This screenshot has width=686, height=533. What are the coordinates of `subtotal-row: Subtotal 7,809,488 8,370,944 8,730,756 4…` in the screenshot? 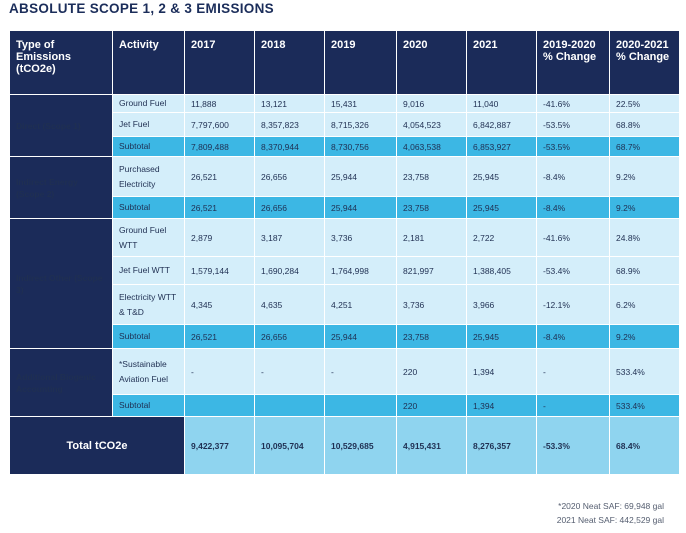 It's located at (345, 146).